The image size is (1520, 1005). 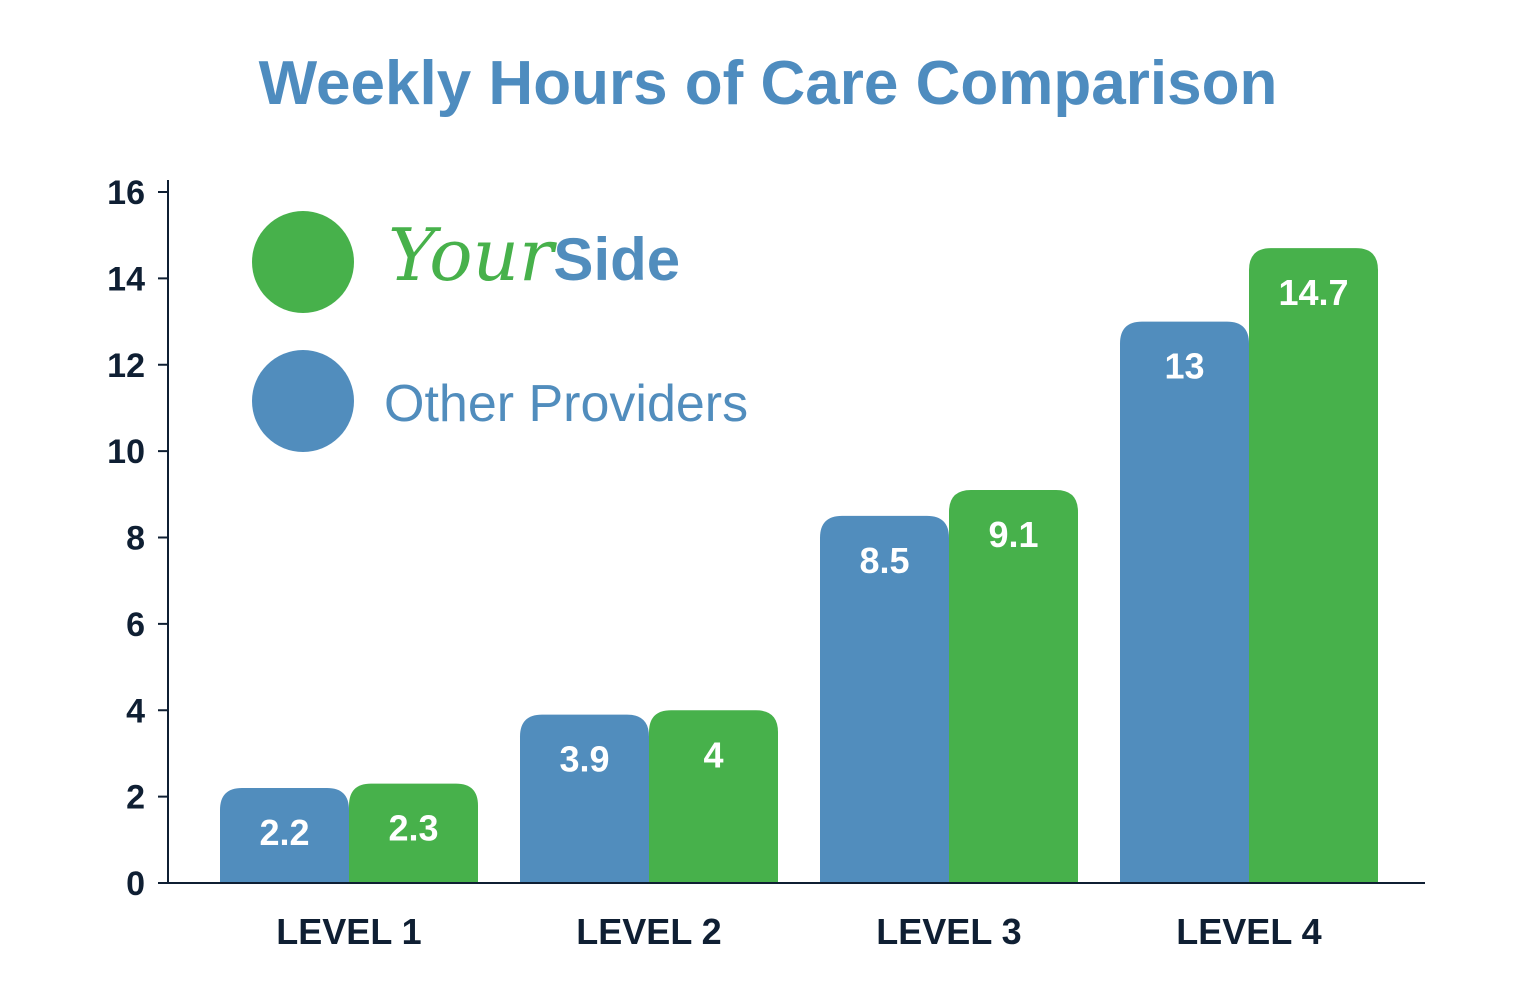 What do you see at coordinates (135, 884) in the screenshot?
I see `y-tick-label-0: 0` at bounding box center [135, 884].